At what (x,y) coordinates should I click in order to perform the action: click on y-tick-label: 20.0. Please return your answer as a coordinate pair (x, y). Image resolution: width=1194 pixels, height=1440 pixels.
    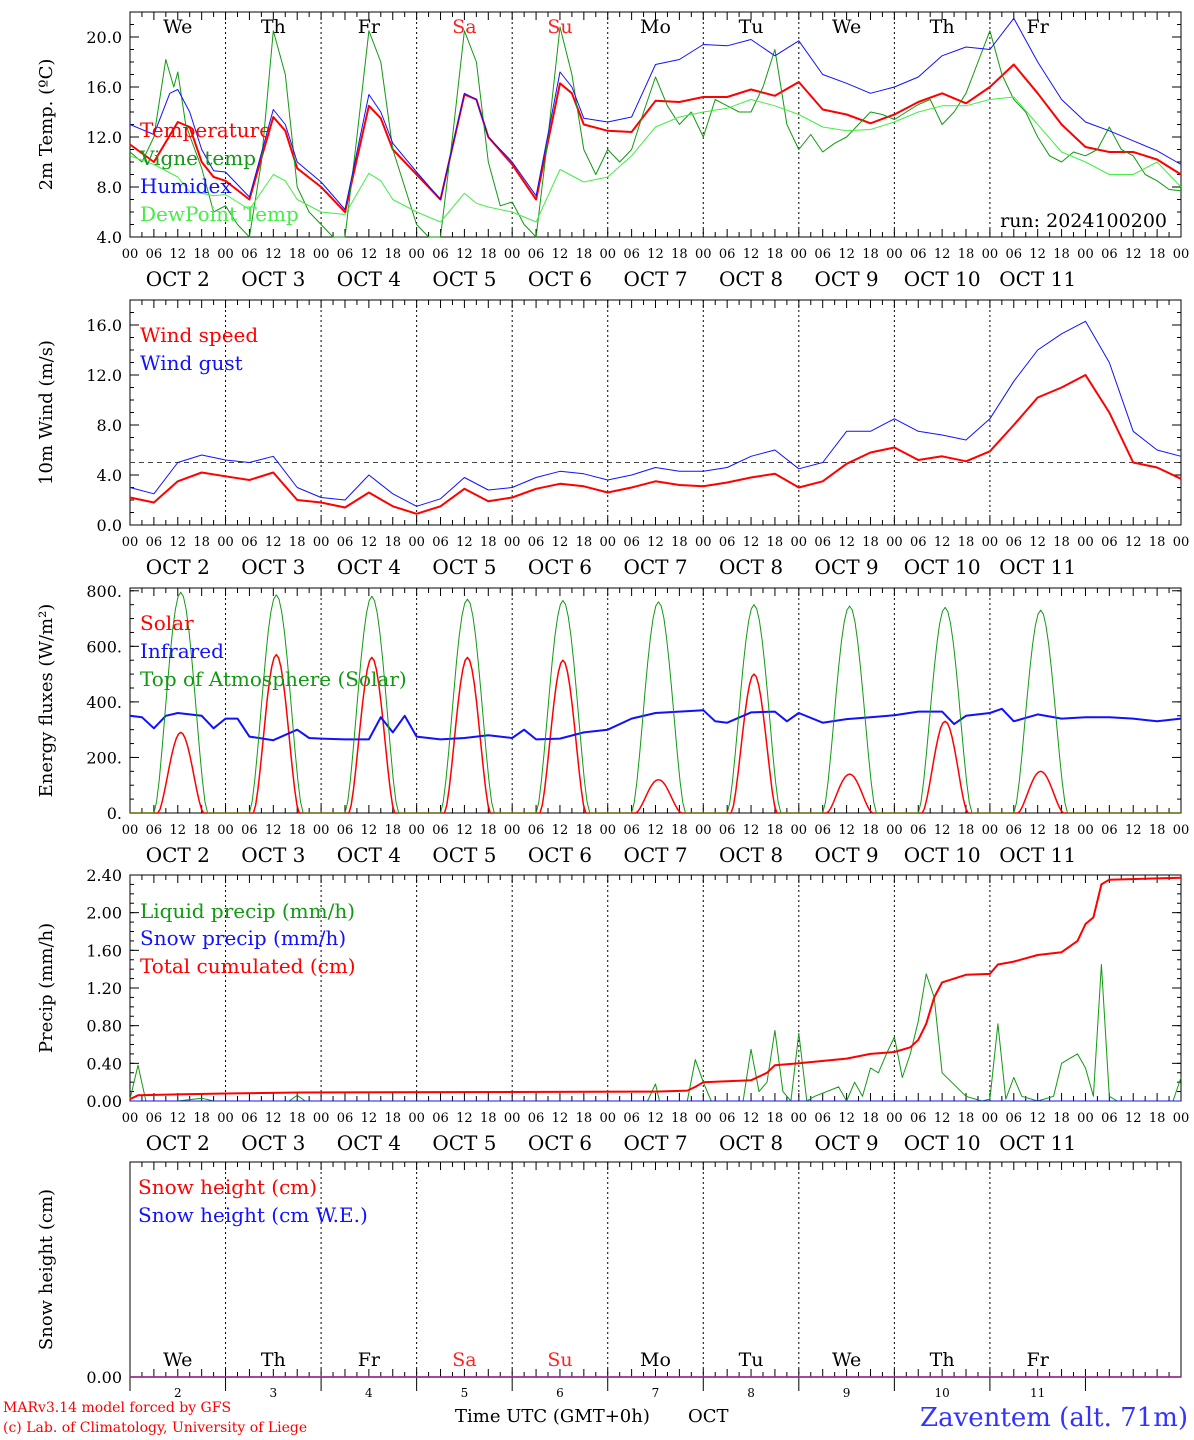
    Looking at the image, I should click on (104, 37).